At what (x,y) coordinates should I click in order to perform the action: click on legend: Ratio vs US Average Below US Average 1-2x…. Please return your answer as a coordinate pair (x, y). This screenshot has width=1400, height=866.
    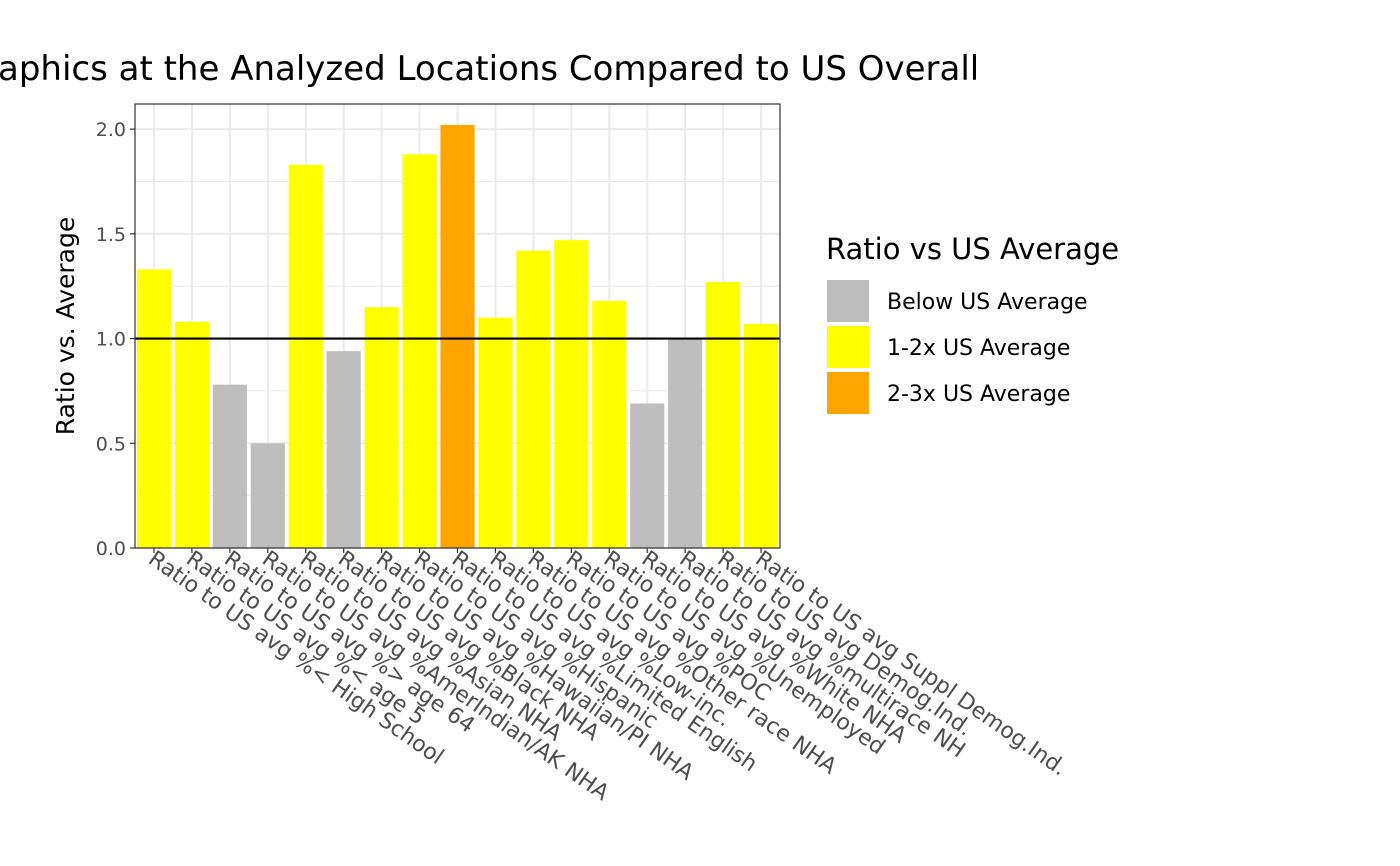
    Looking at the image, I should click on (972, 323).